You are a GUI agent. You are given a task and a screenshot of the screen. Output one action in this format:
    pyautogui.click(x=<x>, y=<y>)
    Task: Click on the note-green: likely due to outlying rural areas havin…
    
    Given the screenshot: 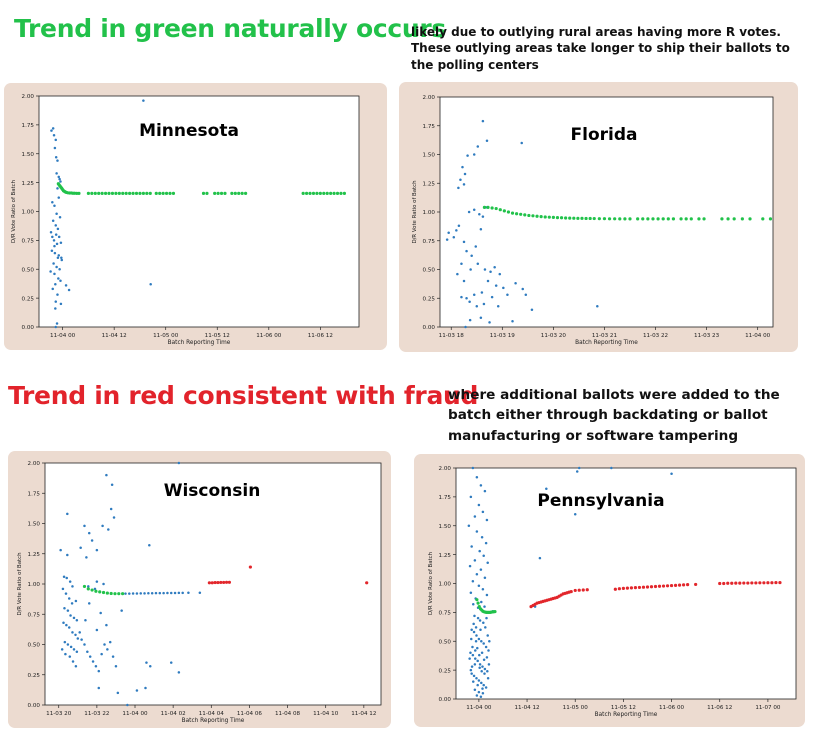 What is the action you would take?
    pyautogui.click(x=600, y=48)
    